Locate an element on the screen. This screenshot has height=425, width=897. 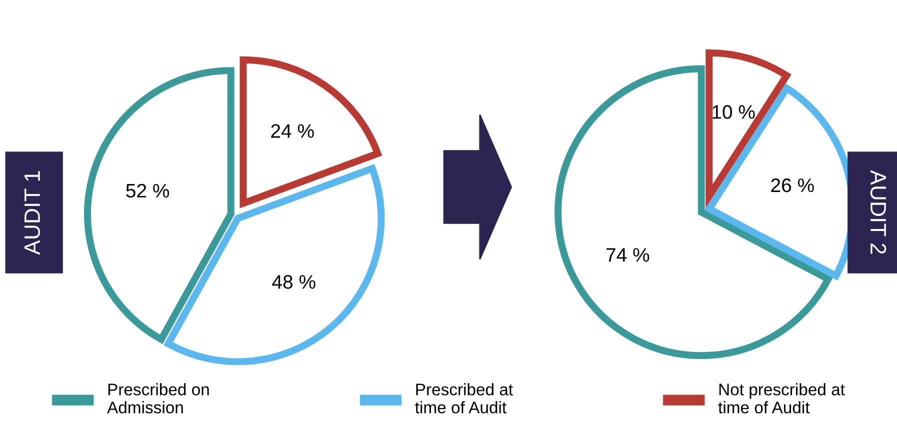
data-label: 52 % is located at coordinates (148, 191).